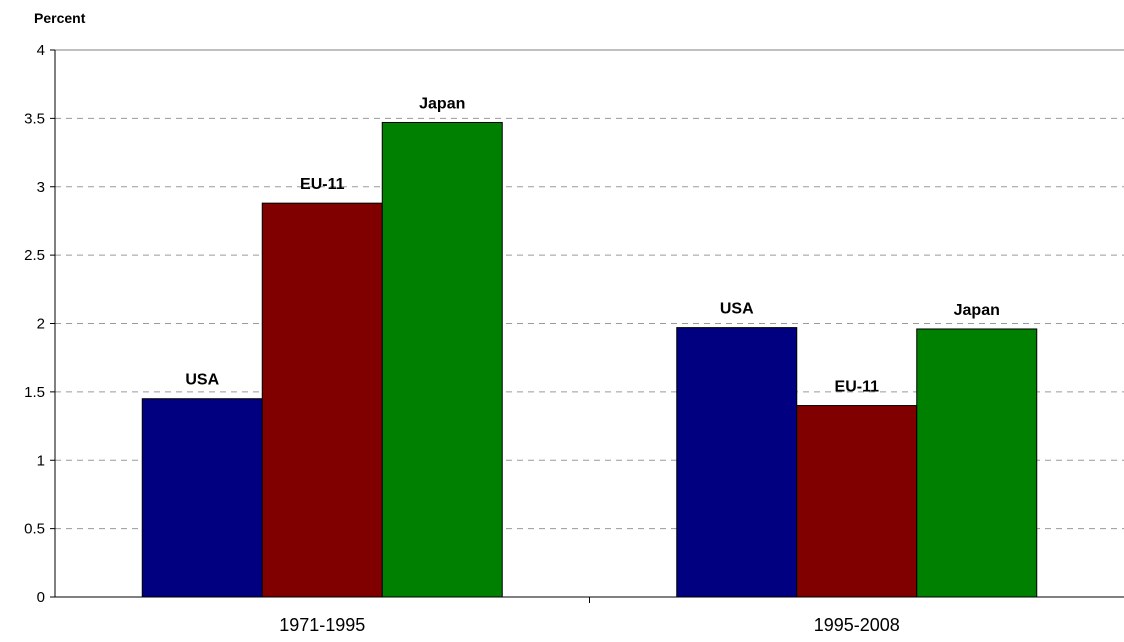 The height and width of the screenshot is (642, 1124). Describe the element at coordinates (41, 324) in the screenshot. I see `y-tick-label: 2` at that location.